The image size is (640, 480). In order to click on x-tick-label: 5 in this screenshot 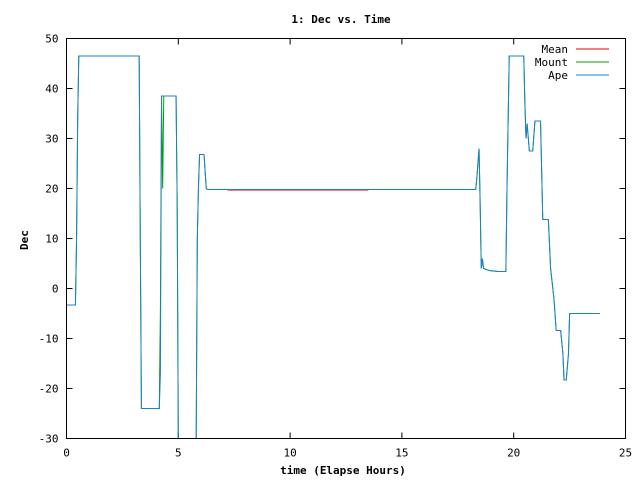, I will do `click(178, 453)`.